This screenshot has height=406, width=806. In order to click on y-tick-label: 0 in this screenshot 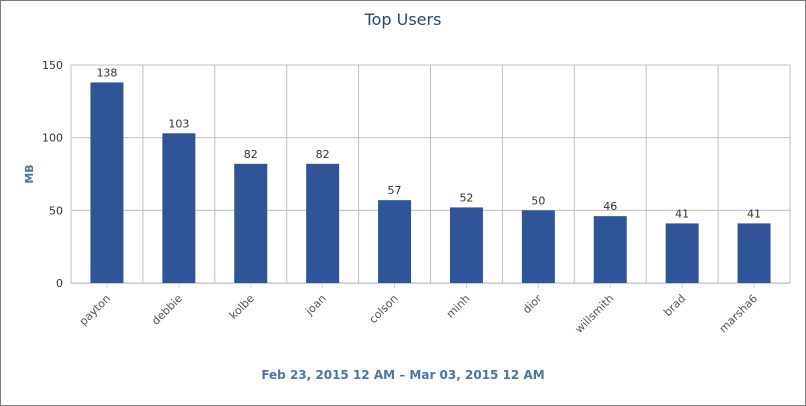, I will do `click(59, 283)`.